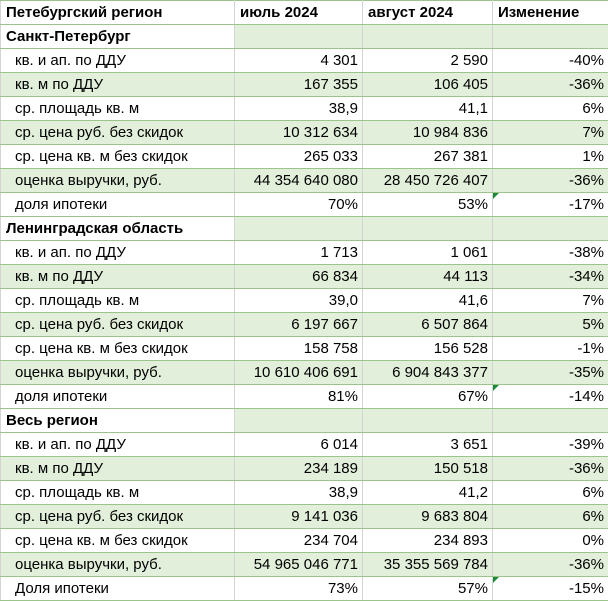 This screenshot has height=601, width=608. What do you see at coordinates (118, 37) in the screenshot?
I see `section-title: Санкт-Петербург` at bounding box center [118, 37].